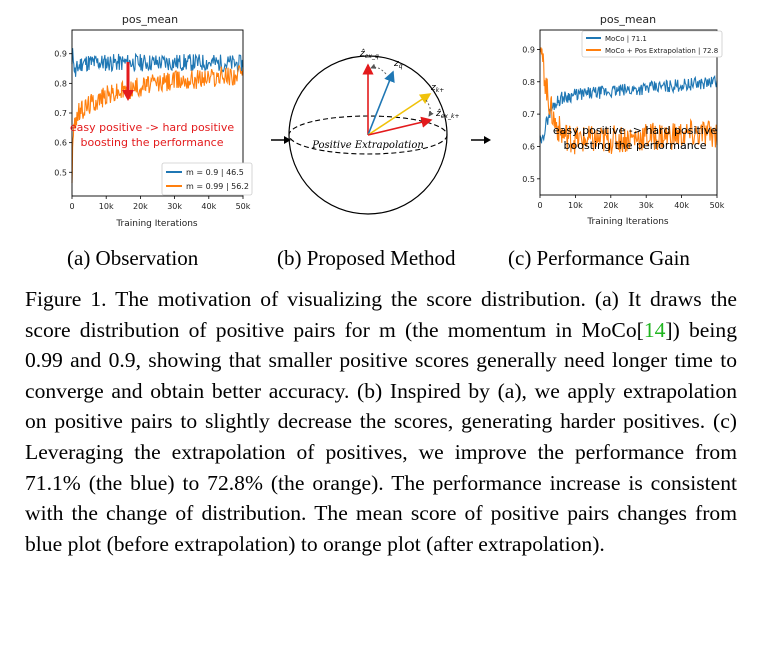 This screenshot has width=765, height=656. Describe the element at coordinates (481, 140) in the screenshot. I see `arrow-b-to-c` at that location.